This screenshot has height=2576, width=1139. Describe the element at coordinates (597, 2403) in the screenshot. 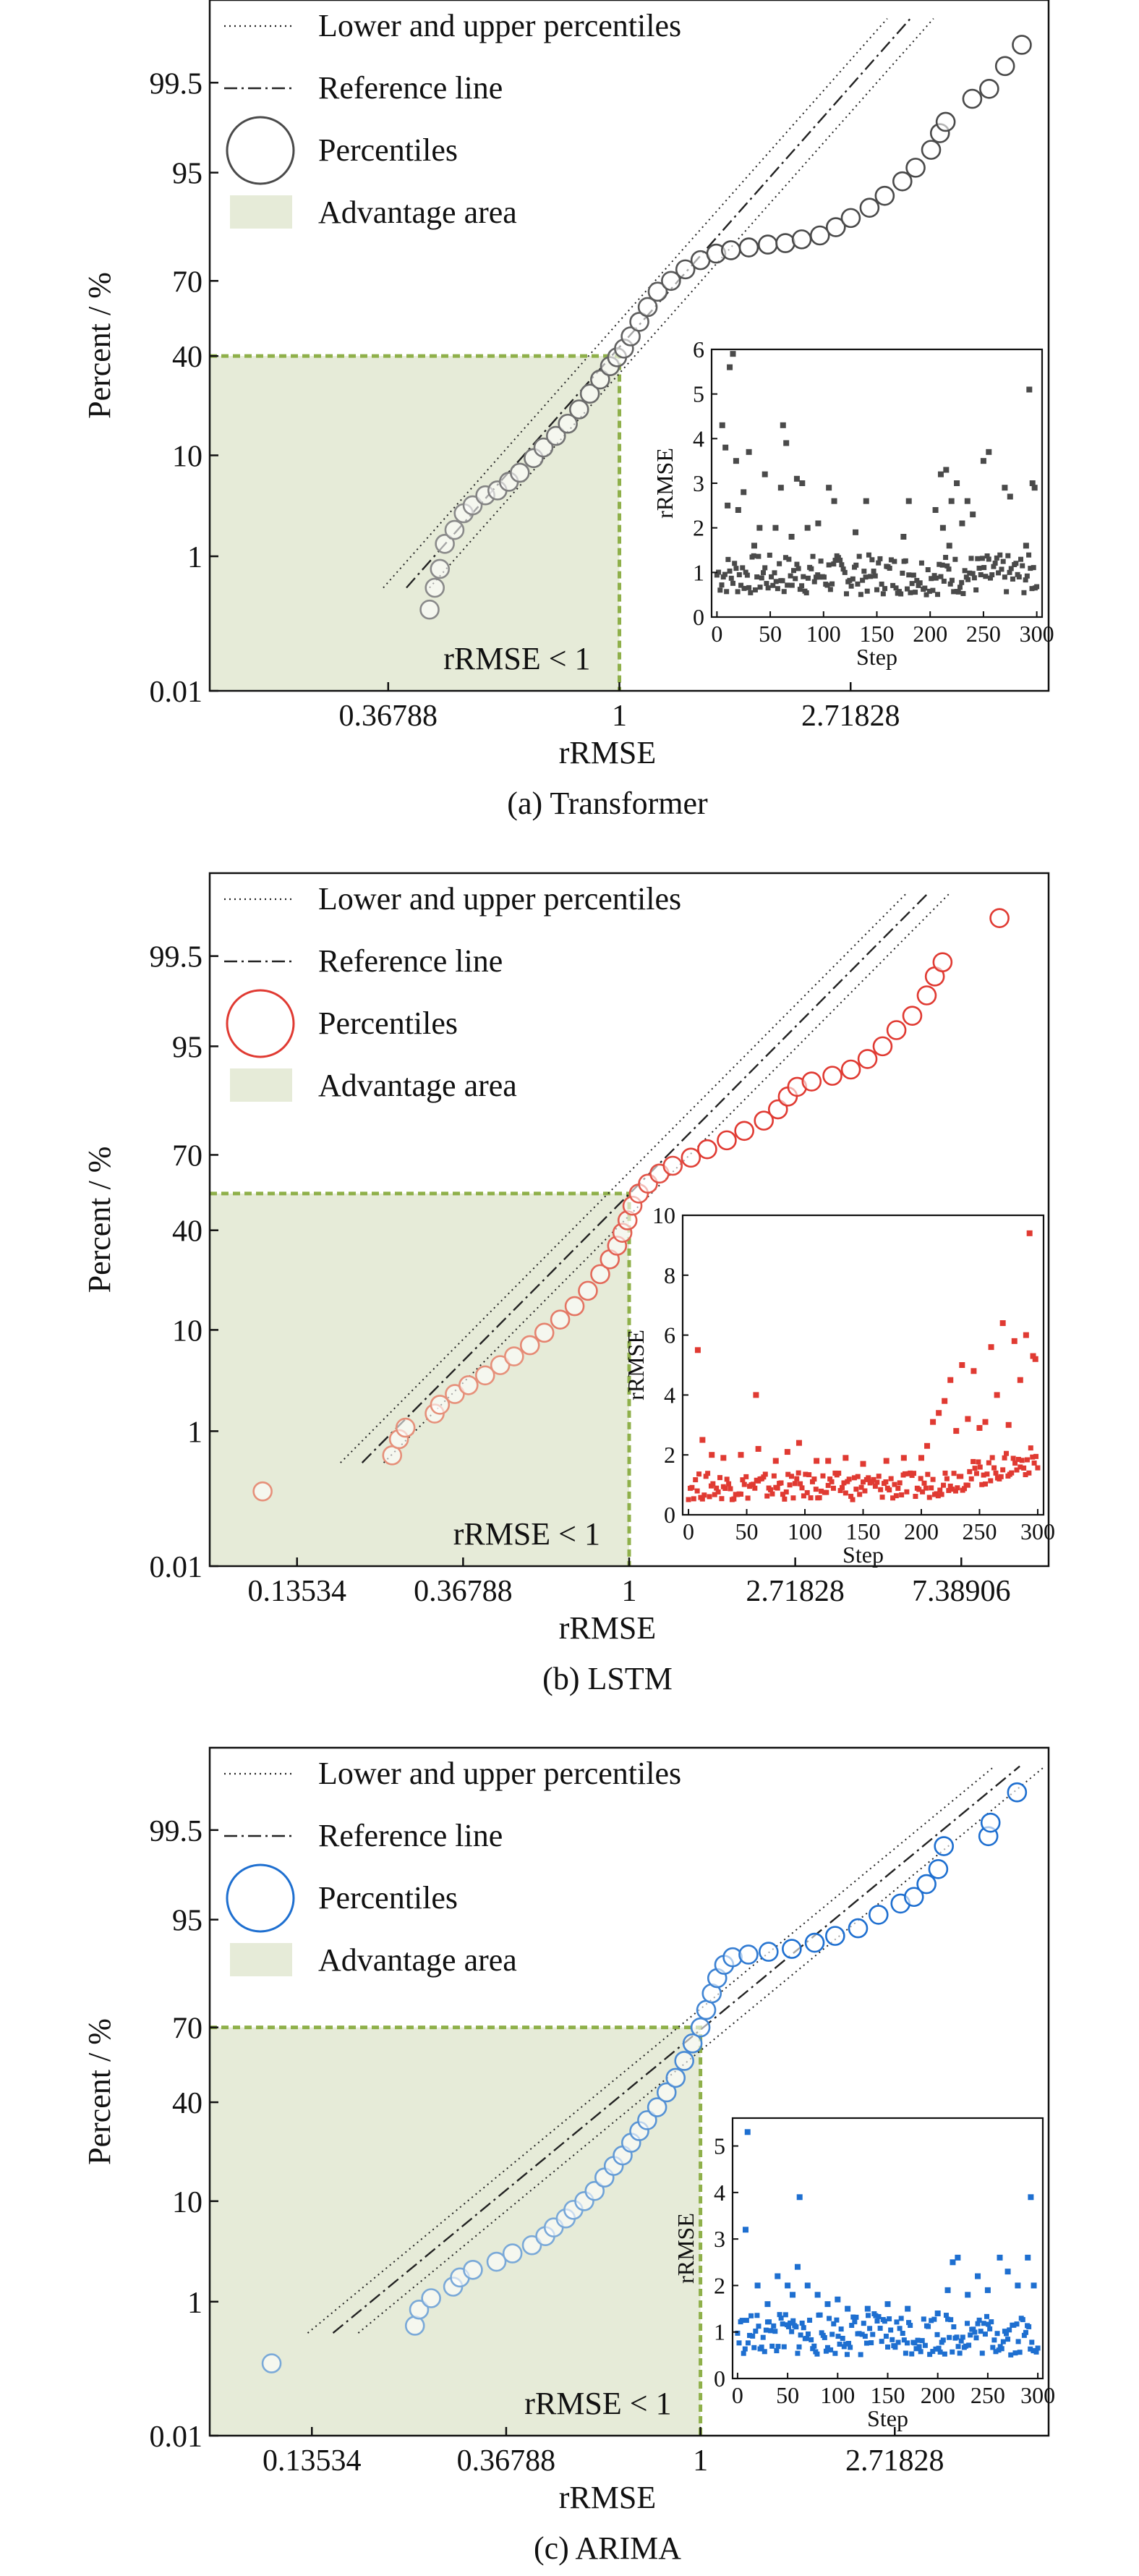

I see `advantage-annotation: rRMSE < 1` at that location.